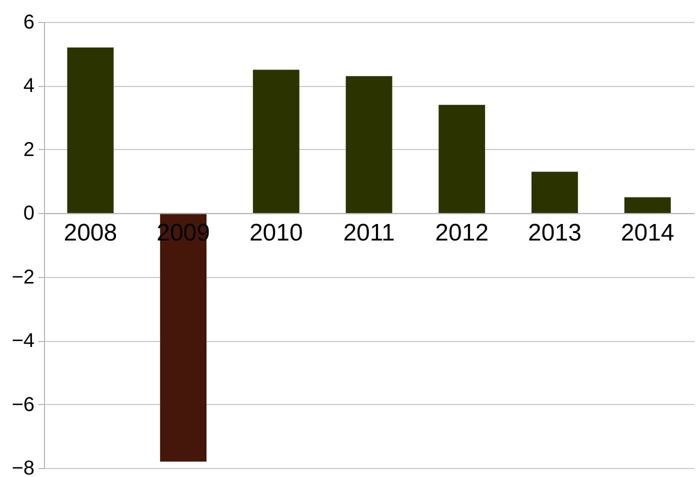  I want to click on y-tick-label: 0, so click(28, 213).